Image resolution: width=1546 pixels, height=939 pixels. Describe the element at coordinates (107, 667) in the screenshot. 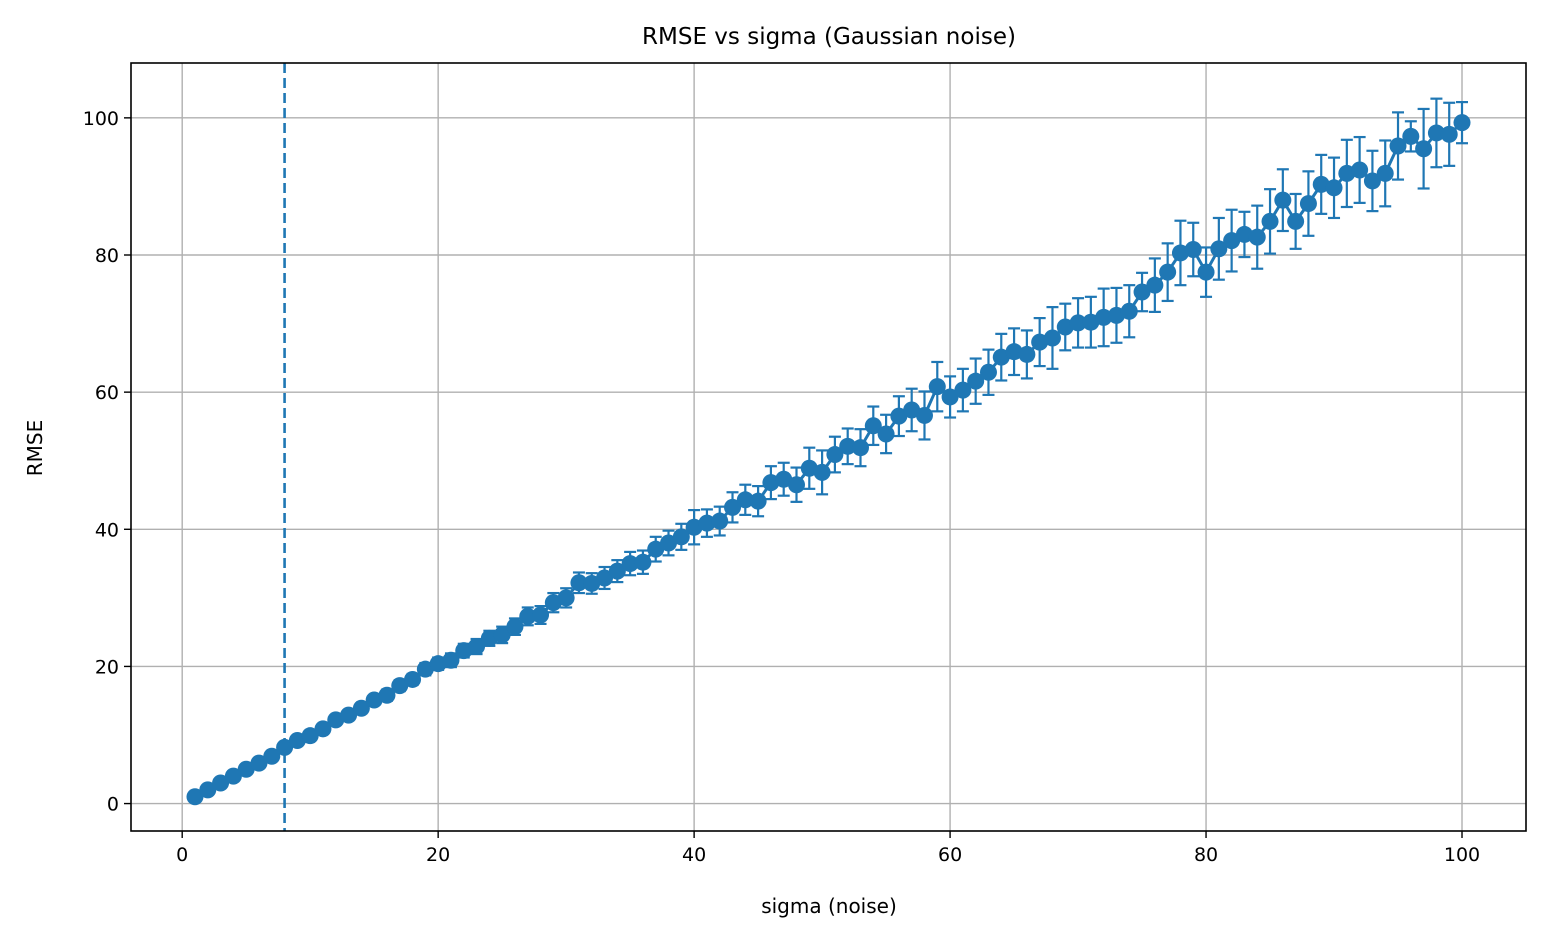

I see `y-tick-label: 20` at that location.